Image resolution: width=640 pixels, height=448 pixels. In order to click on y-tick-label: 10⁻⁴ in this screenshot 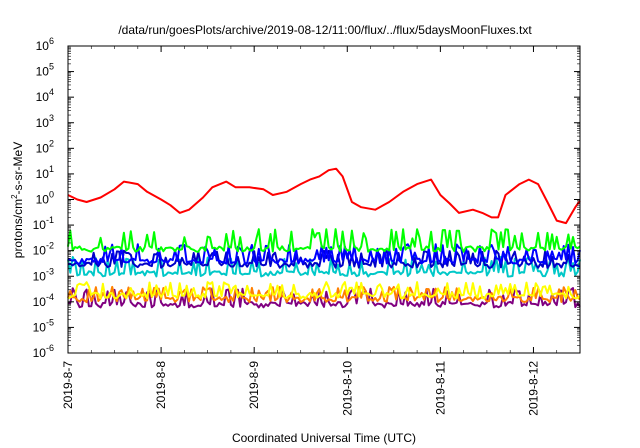, I will do `click(43, 300)`.